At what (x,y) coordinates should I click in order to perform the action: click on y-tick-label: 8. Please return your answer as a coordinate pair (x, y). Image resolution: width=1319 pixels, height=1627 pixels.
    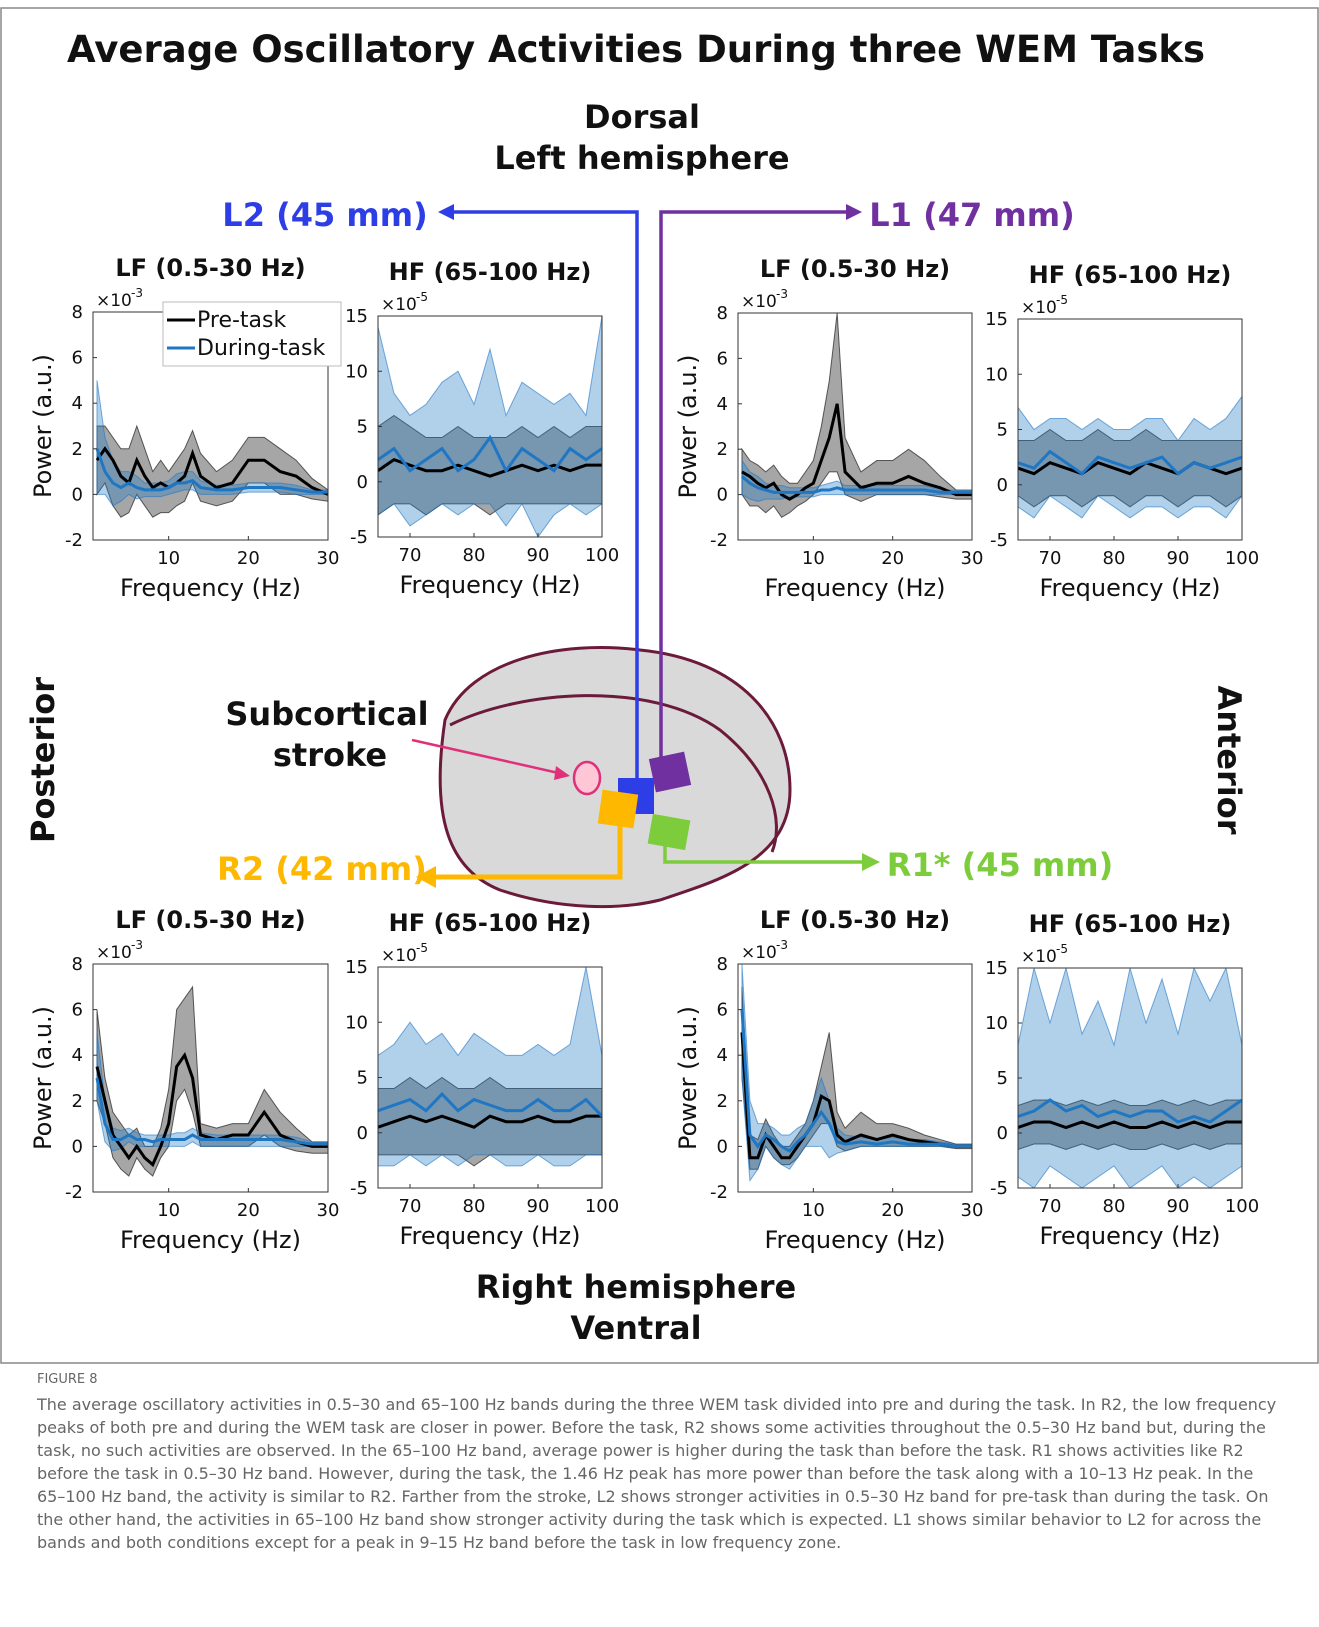
    Looking at the image, I should click on (77, 312).